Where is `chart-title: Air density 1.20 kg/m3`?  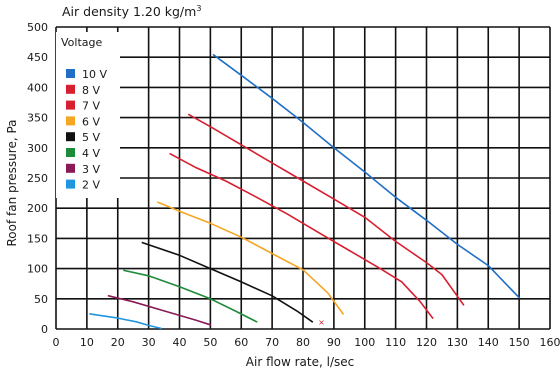 chart-title: Air density 1.20 kg/m3 is located at coordinates (131, 11).